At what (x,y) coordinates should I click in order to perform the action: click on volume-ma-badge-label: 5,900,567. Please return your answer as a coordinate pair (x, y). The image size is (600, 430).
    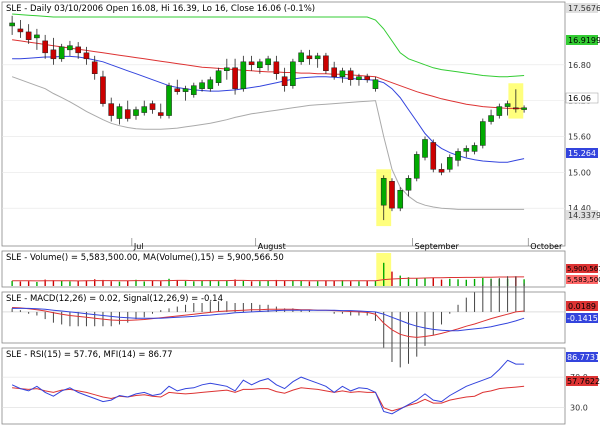
    Looking at the image, I should click on (583, 269).